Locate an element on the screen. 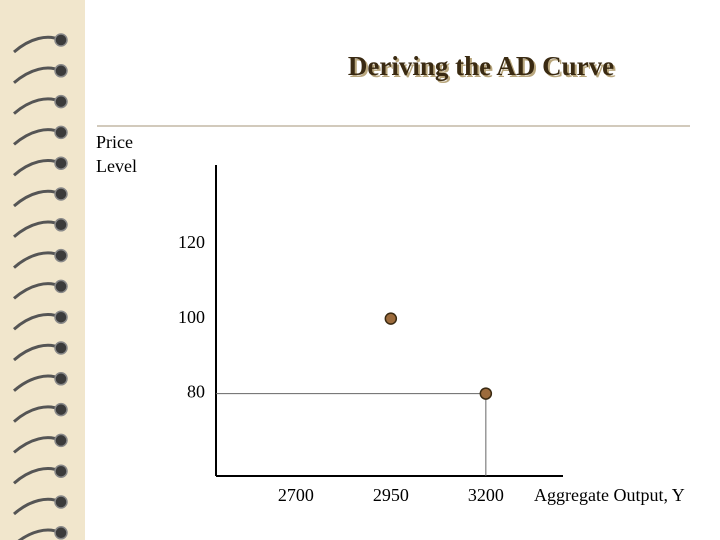 The image size is (720, 540). chart-title: Deriving the AD Curve is located at coordinates (481, 66).